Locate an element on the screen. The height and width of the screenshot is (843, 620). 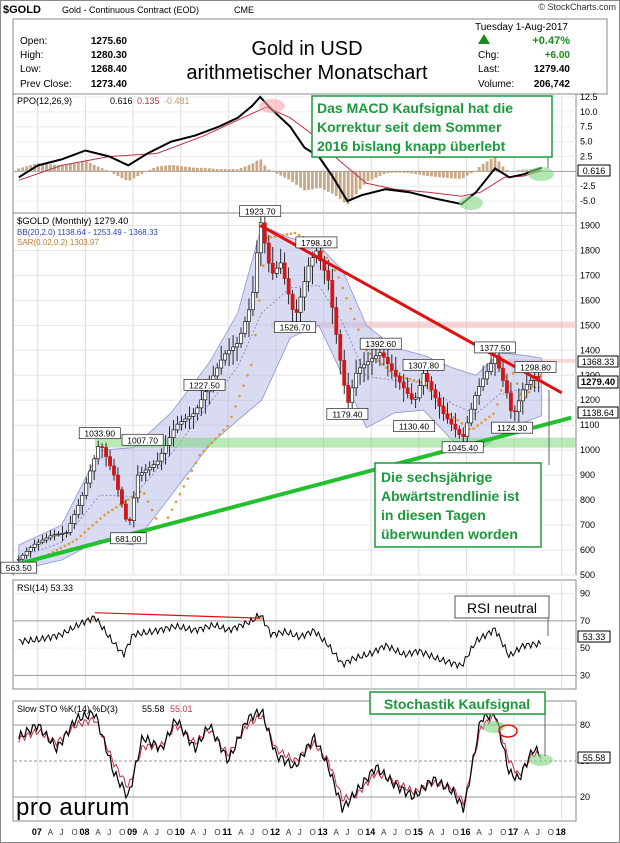
chart-title-line2: arithmetischer Monatschart is located at coordinates (307, 73).